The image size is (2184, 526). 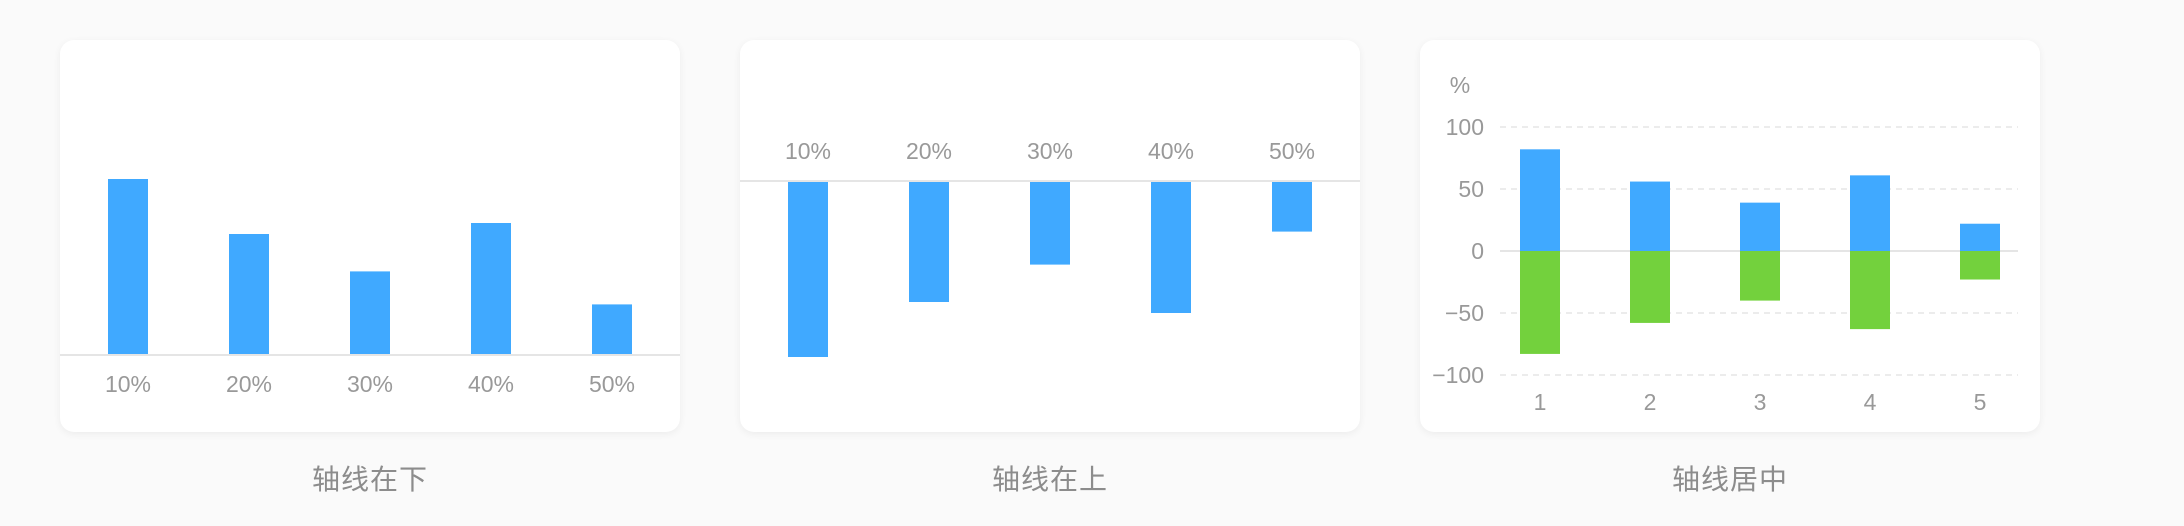 I want to click on x-tick-label: 2, so click(x=1650, y=402).